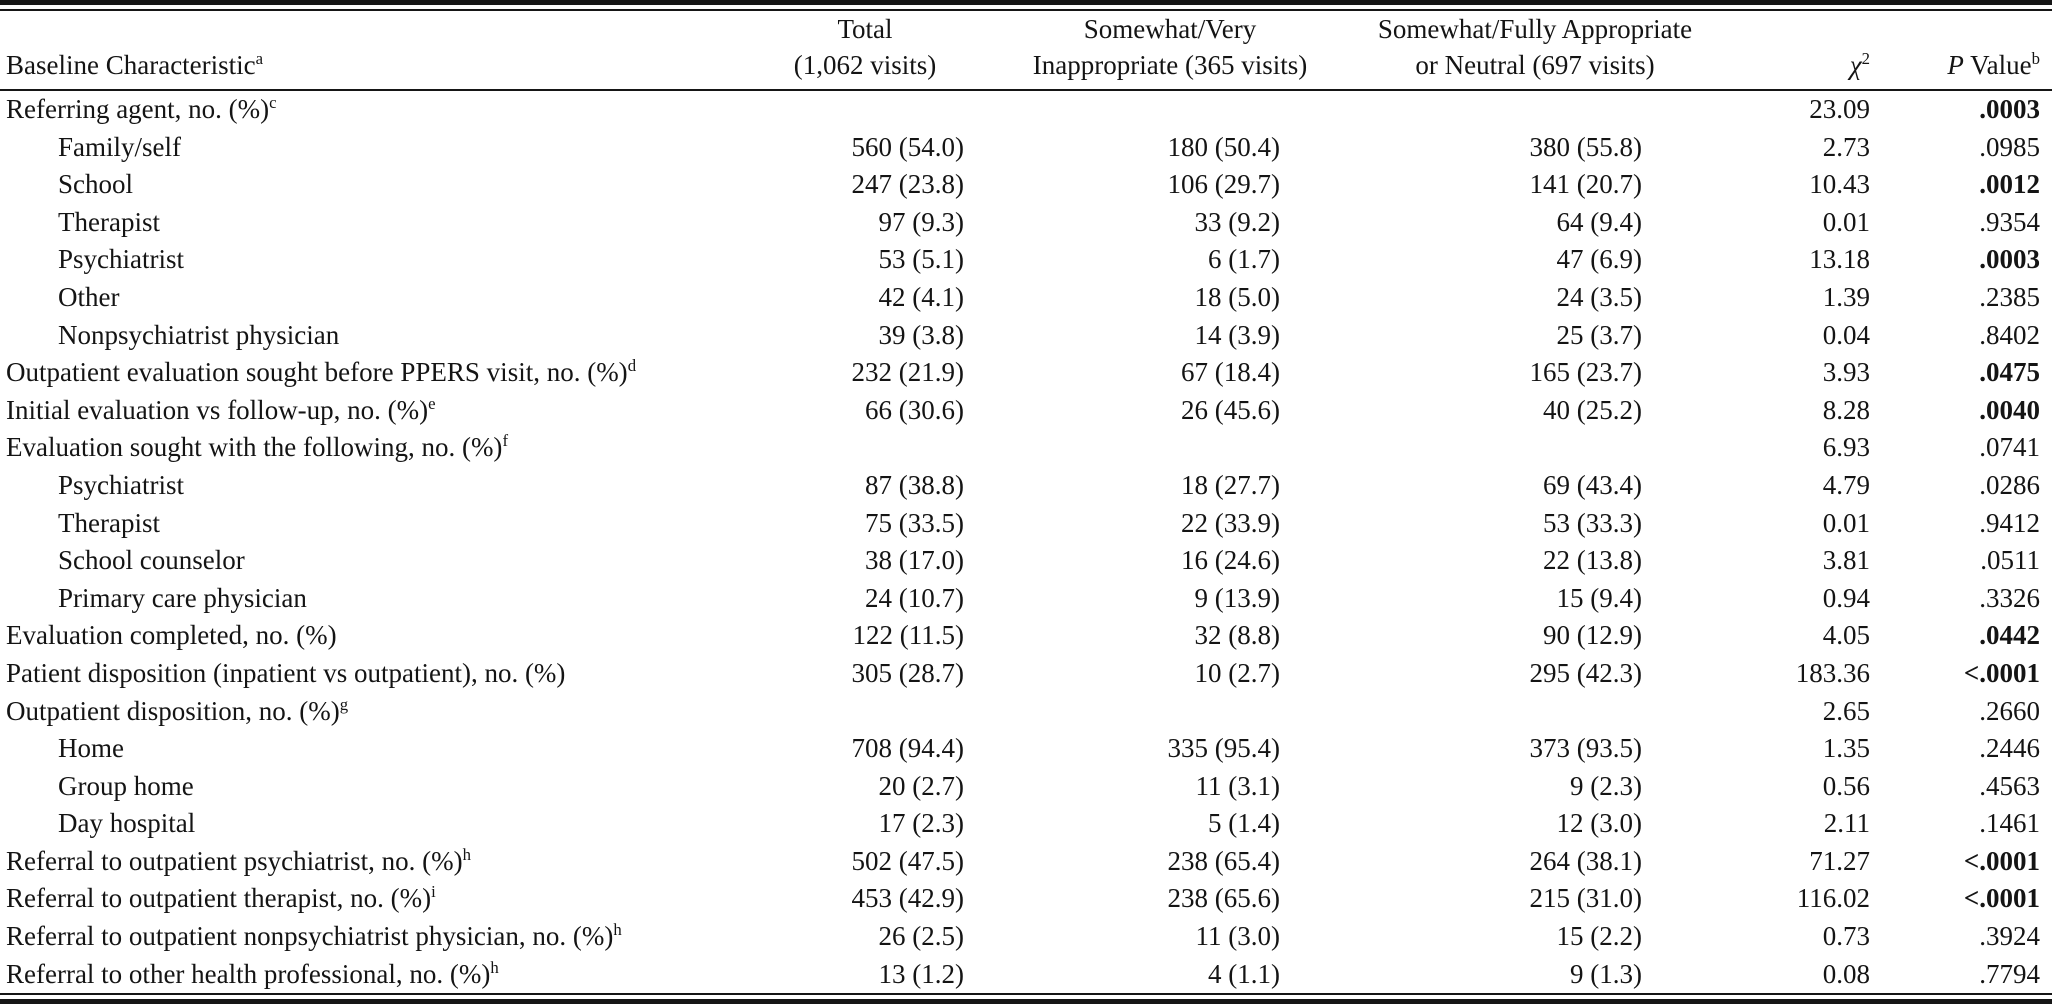 The width and height of the screenshot is (2052, 1004). What do you see at coordinates (1839, 259) in the screenshot?
I see `cell-chi-squared: 13.18` at bounding box center [1839, 259].